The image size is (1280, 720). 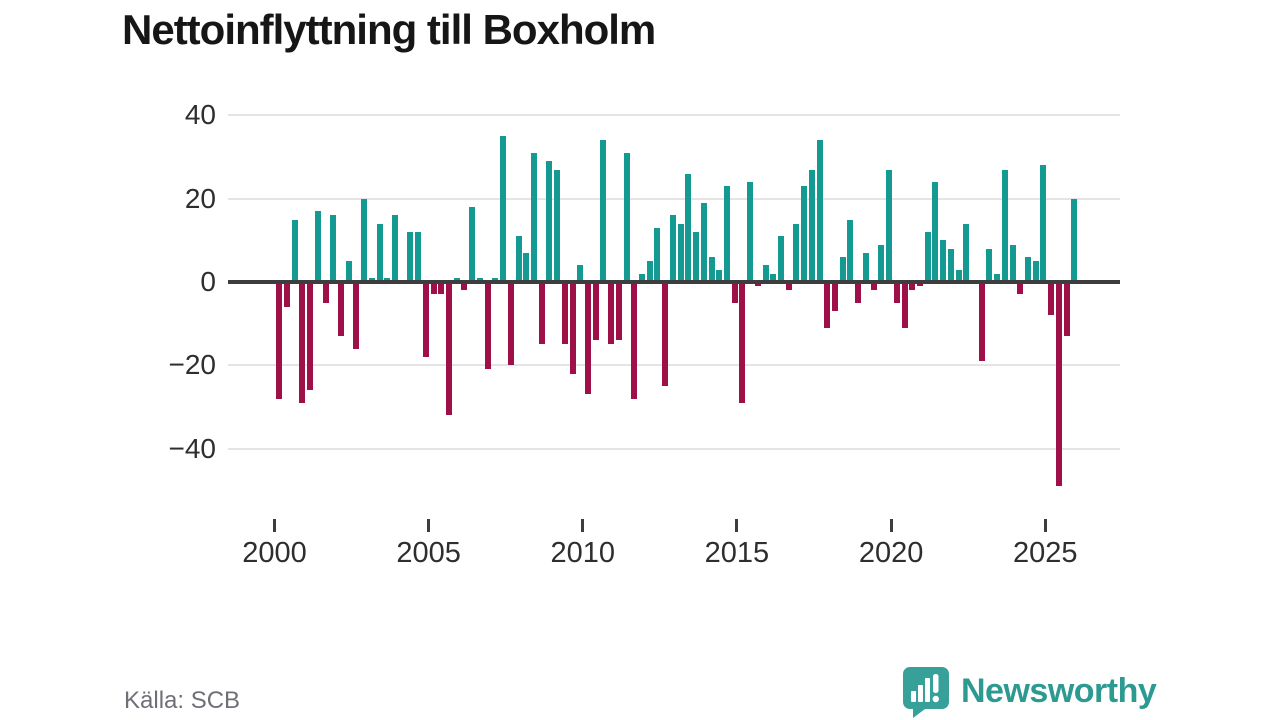 What do you see at coordinates (926, 692) in the screenshot?
I see `newsworthy-bubble-icon` at bounding box center [926, 692].